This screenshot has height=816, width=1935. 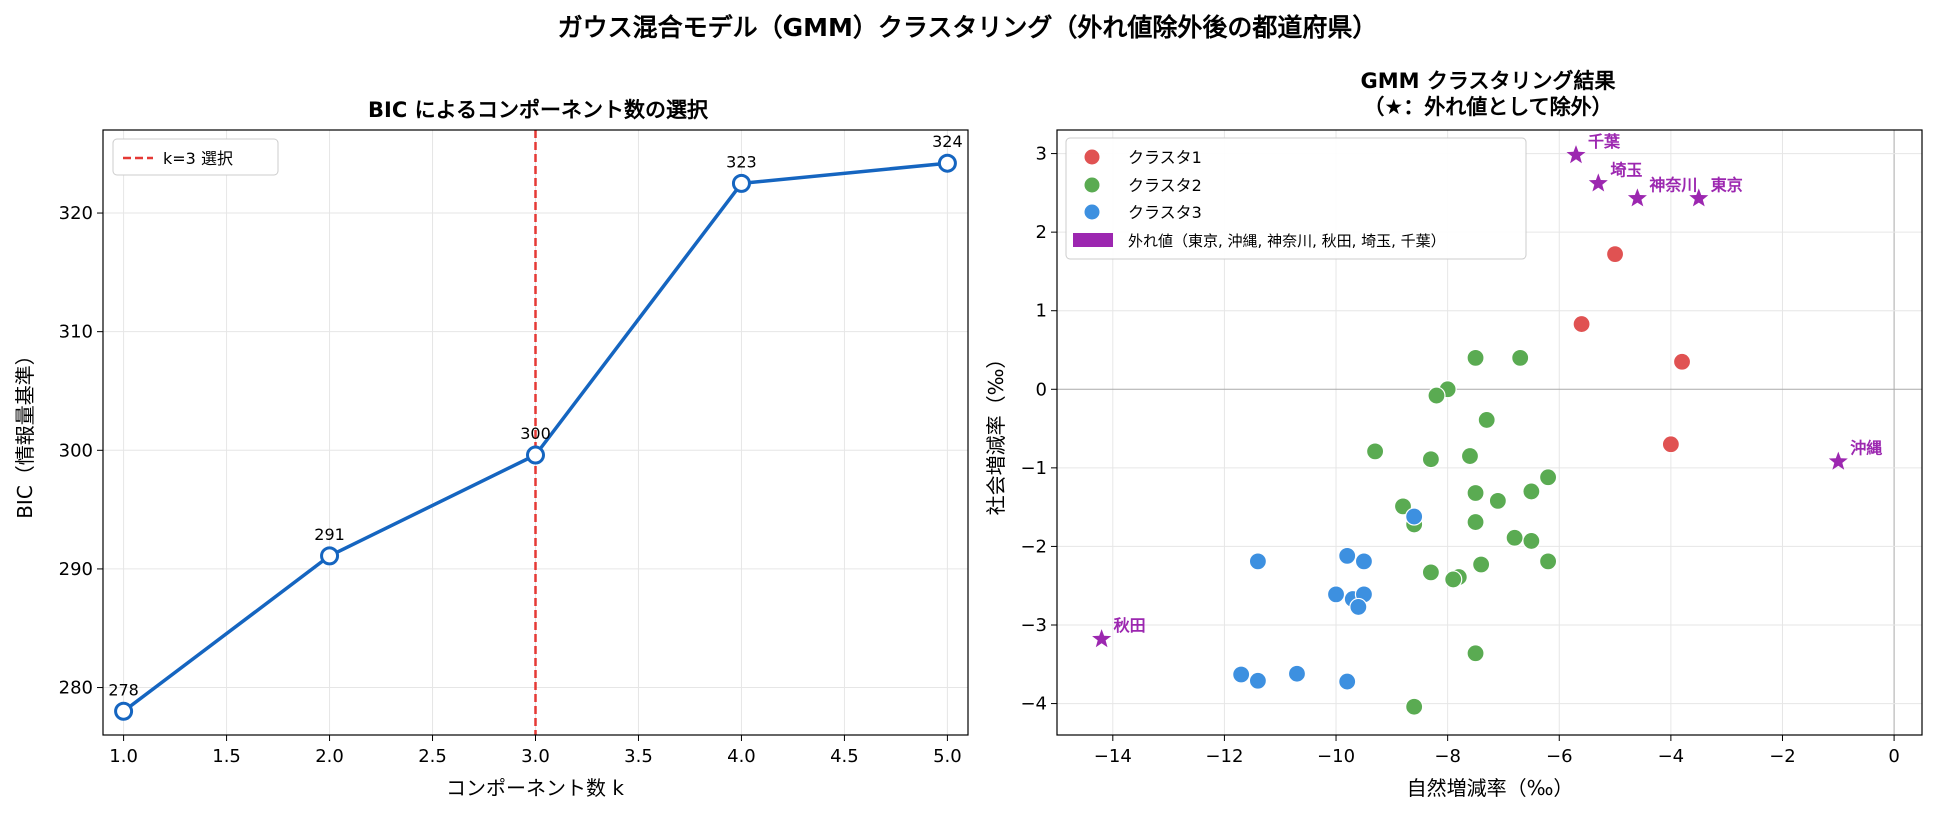 I want to click on bic-data-label: 278, so click(x=123, y=689).